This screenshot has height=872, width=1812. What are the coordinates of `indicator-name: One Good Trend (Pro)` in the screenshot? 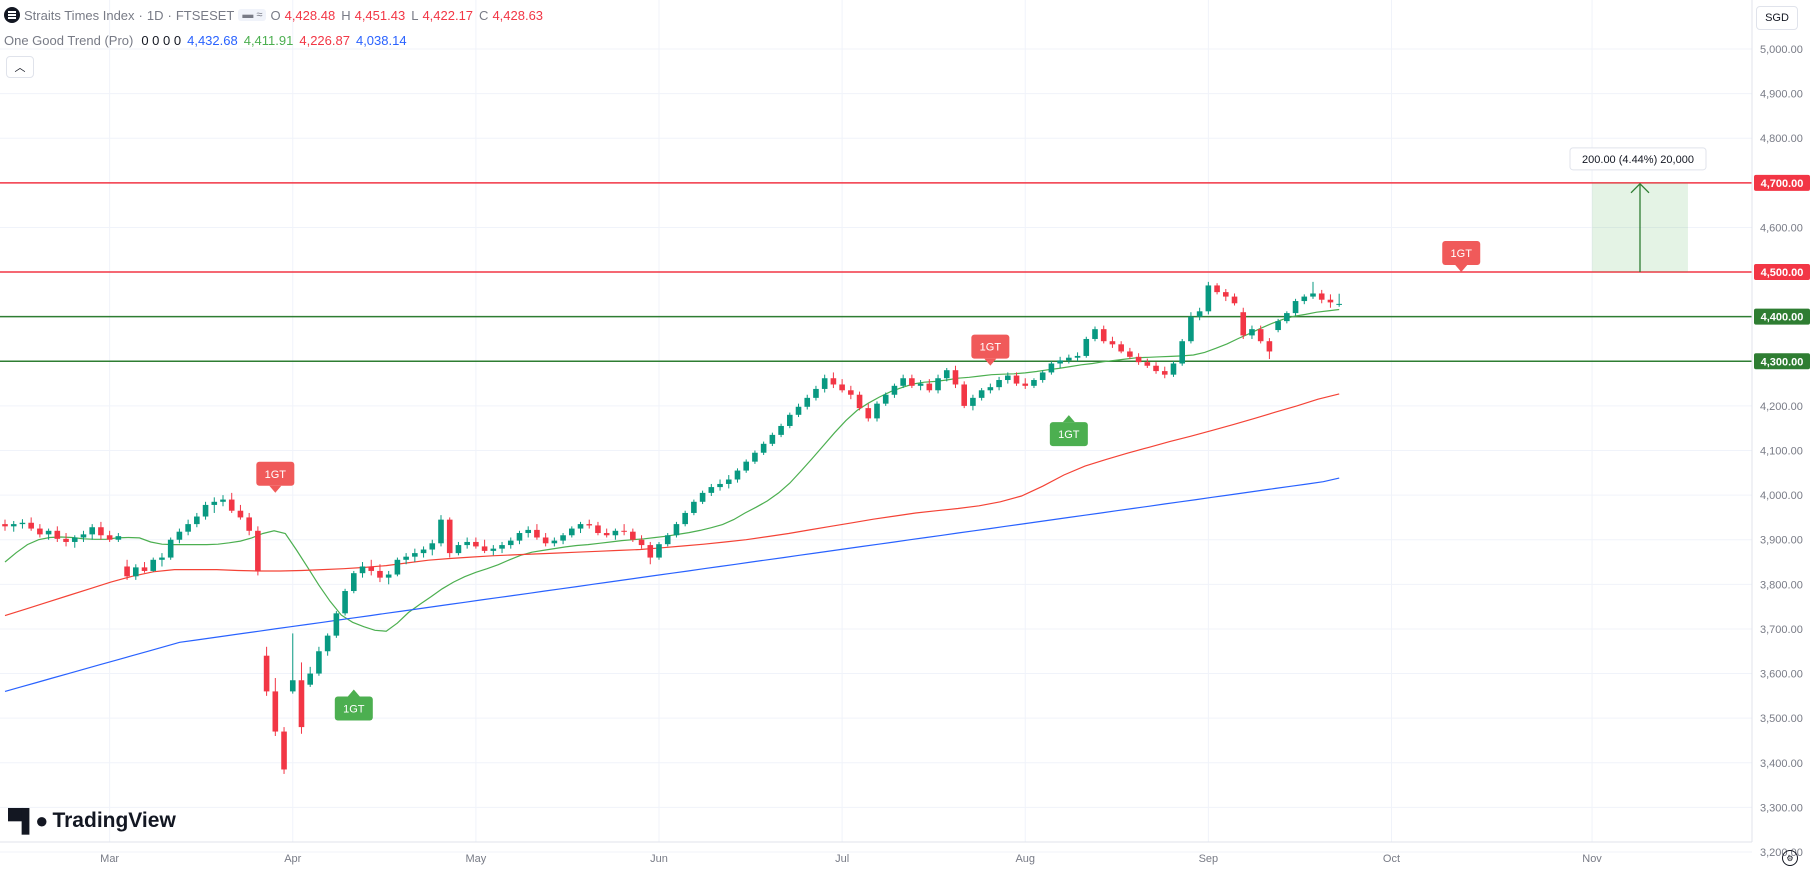 It's located at (69, 40).